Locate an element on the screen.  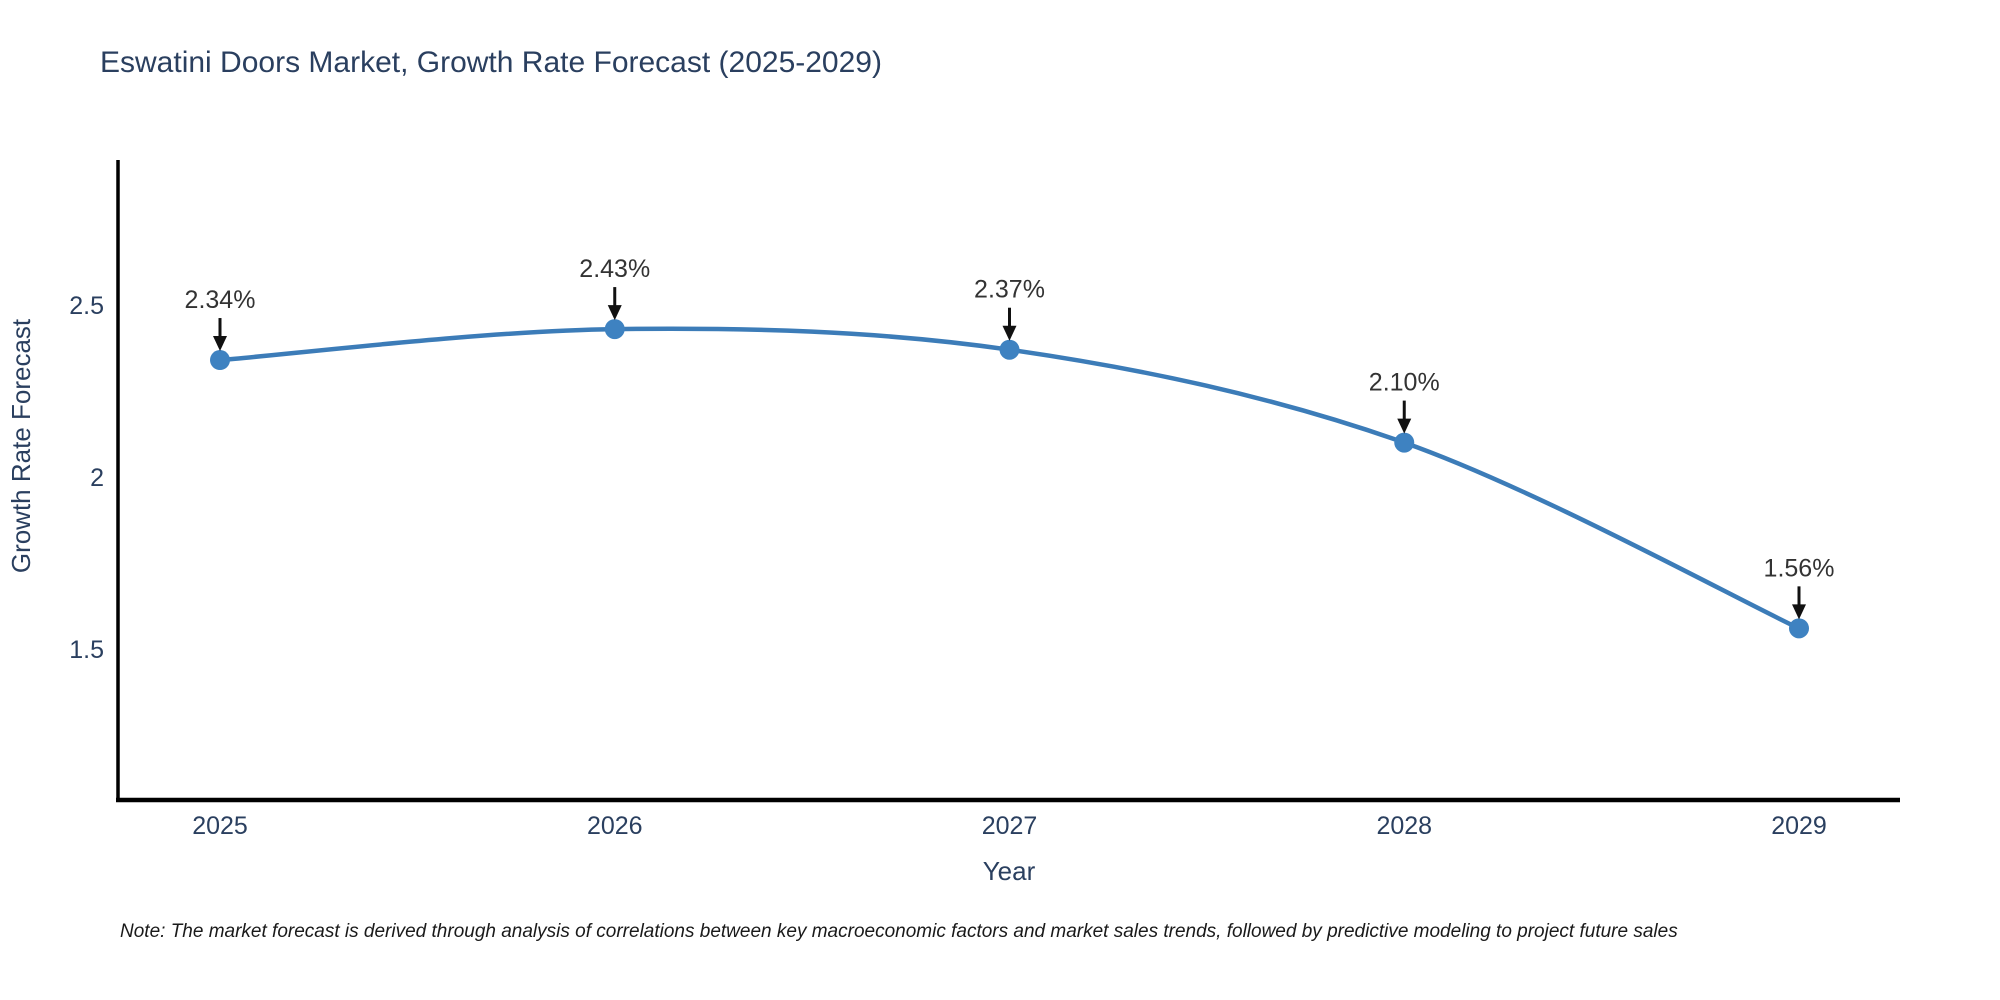
y-tick-label: 2 is located at coordinates (97, 478).